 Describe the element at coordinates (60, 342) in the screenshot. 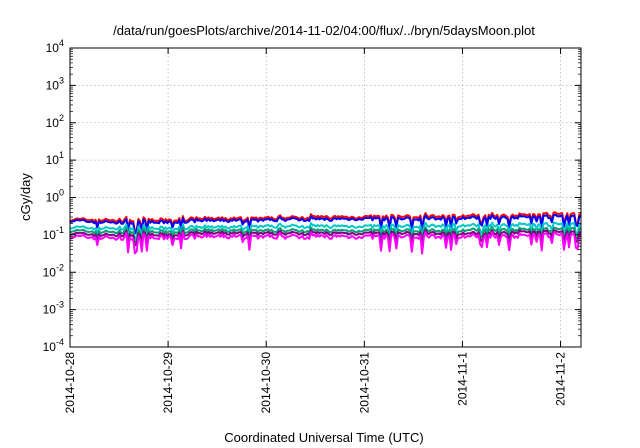

I see `y-tick-exponent: -4` at that location.